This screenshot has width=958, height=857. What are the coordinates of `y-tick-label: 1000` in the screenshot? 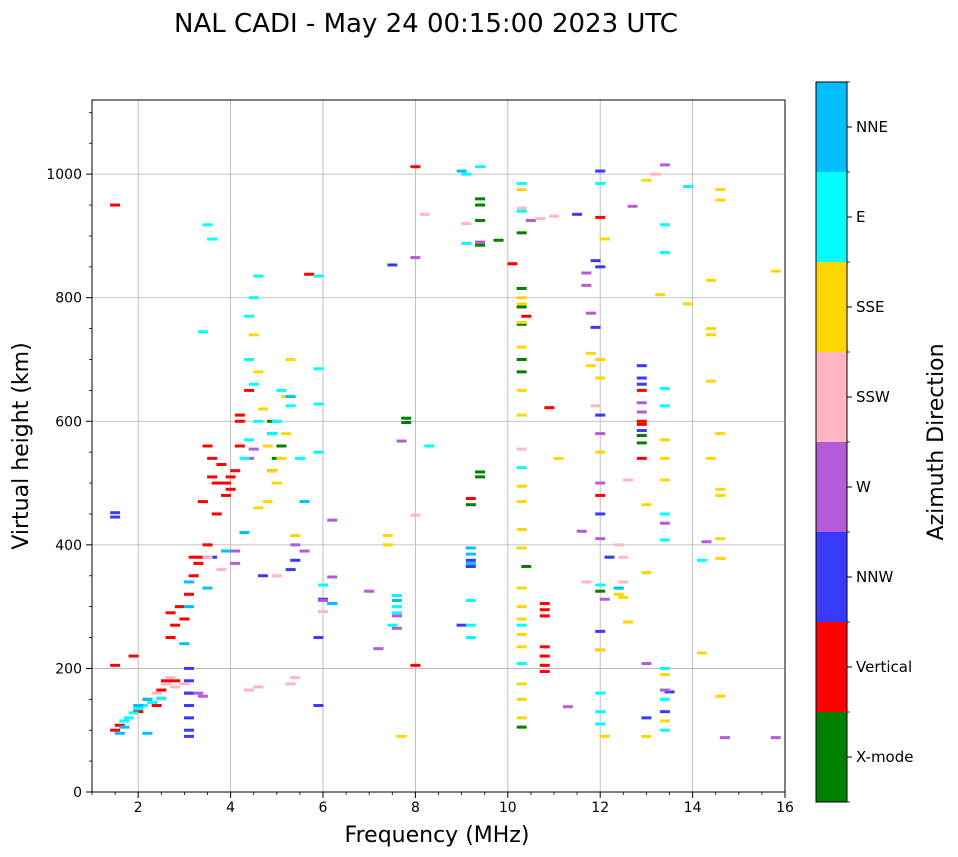 It's located at (64, 175).